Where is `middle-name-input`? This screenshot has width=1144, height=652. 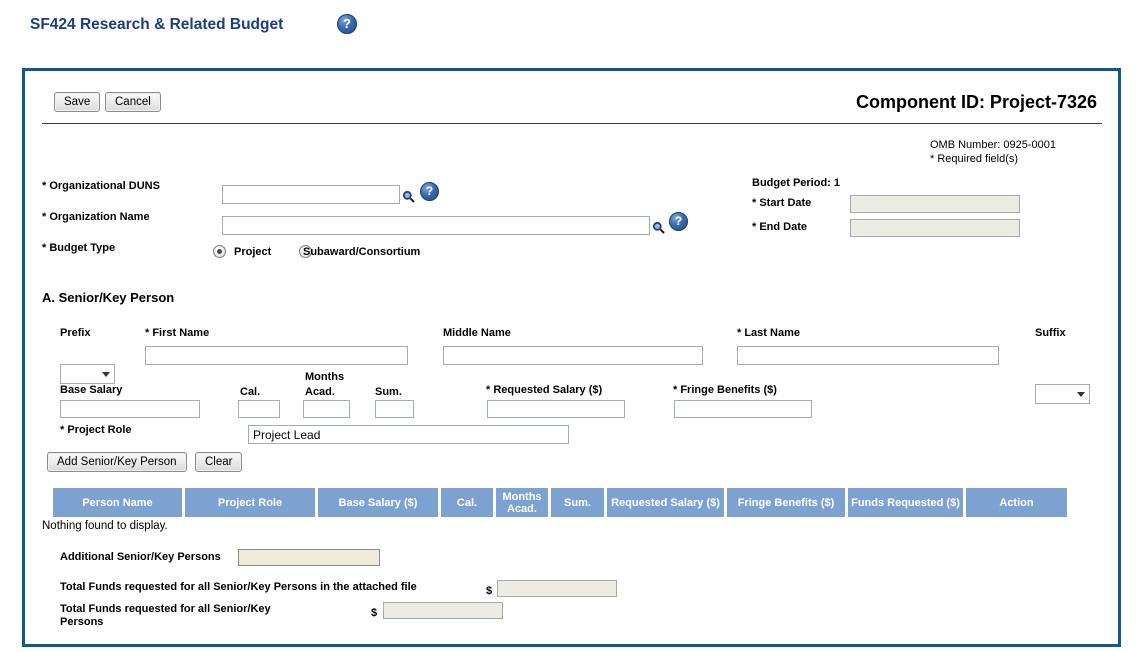
middle-name-input is located at coordinates (573, 355).